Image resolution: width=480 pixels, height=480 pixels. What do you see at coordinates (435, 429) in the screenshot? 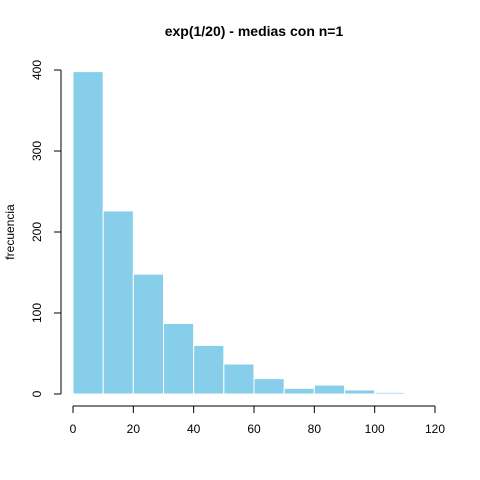
I see `x-tick-label: 120` at bounding box center [435, 429].